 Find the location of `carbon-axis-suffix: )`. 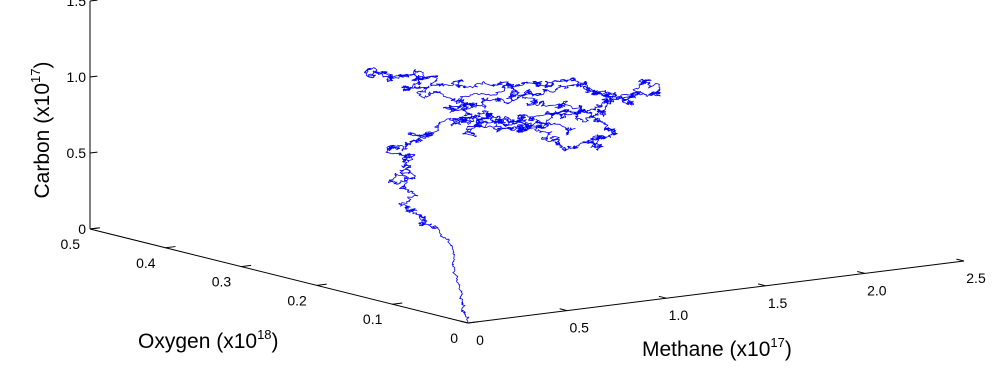

carbon-axis-suffix: ) is located at coordinates (42, 64).